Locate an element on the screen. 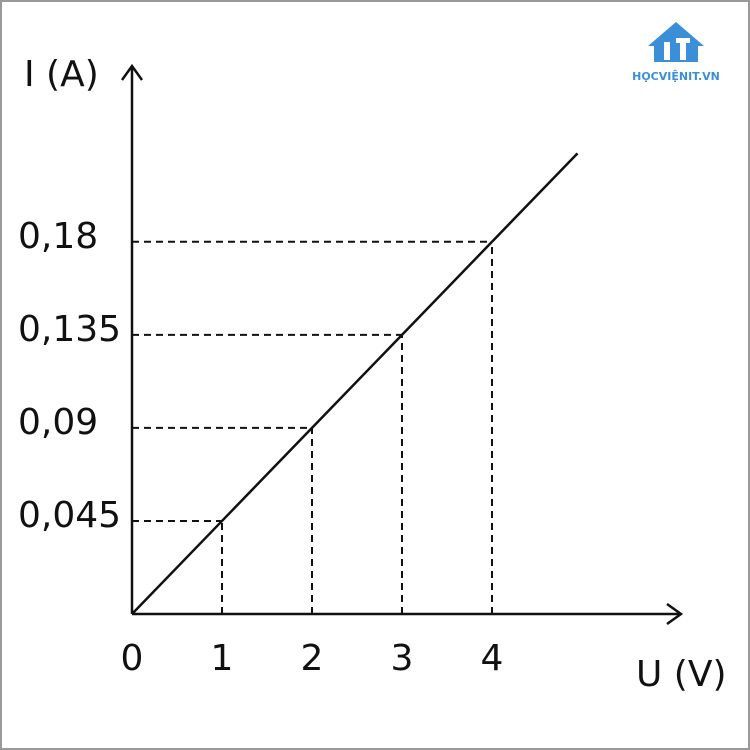  y-tick-label: 0,135 is located at coordinates (69, 329).